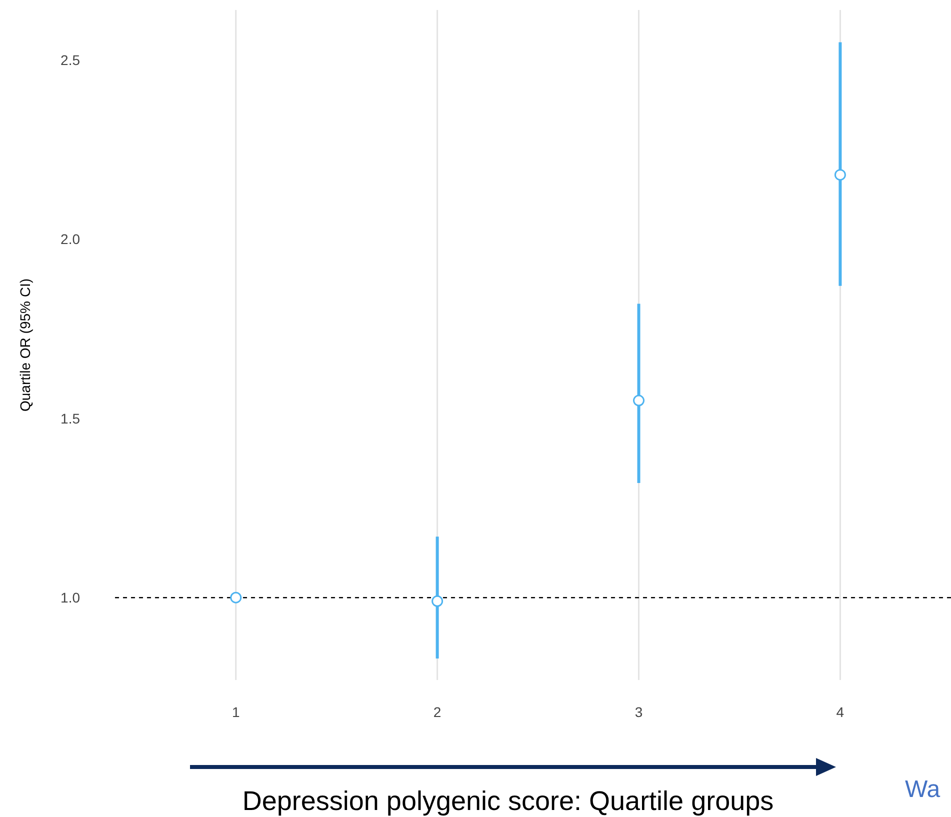  What do you see at coordinates (437, 712) in the screenshot?
I see `x-tick-label: 2` at bounding box center [437, 712].